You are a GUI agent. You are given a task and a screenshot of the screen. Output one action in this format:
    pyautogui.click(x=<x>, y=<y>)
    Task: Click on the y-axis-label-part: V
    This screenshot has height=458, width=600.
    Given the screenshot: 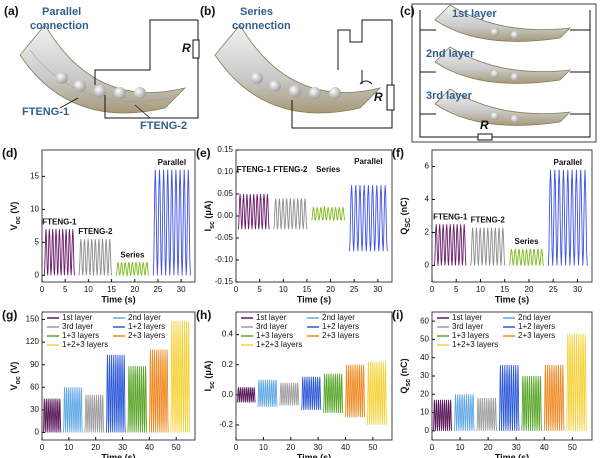 What is the action you would take?
    pyautogui.click(x=14, y=227)
    